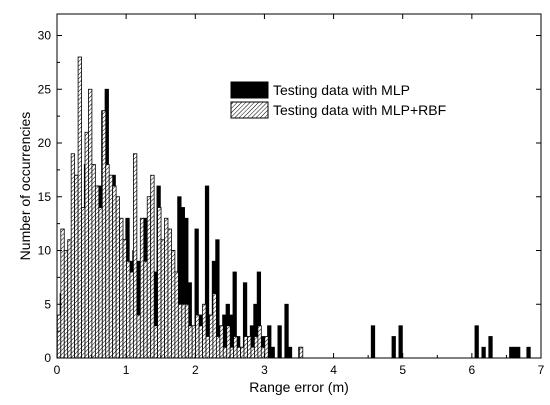 This screenshot has height=405, width=550. Describe the element at coordinates (249, 110) in the screenshot. I see `legend-swatch-mlp-rbf` at that location.